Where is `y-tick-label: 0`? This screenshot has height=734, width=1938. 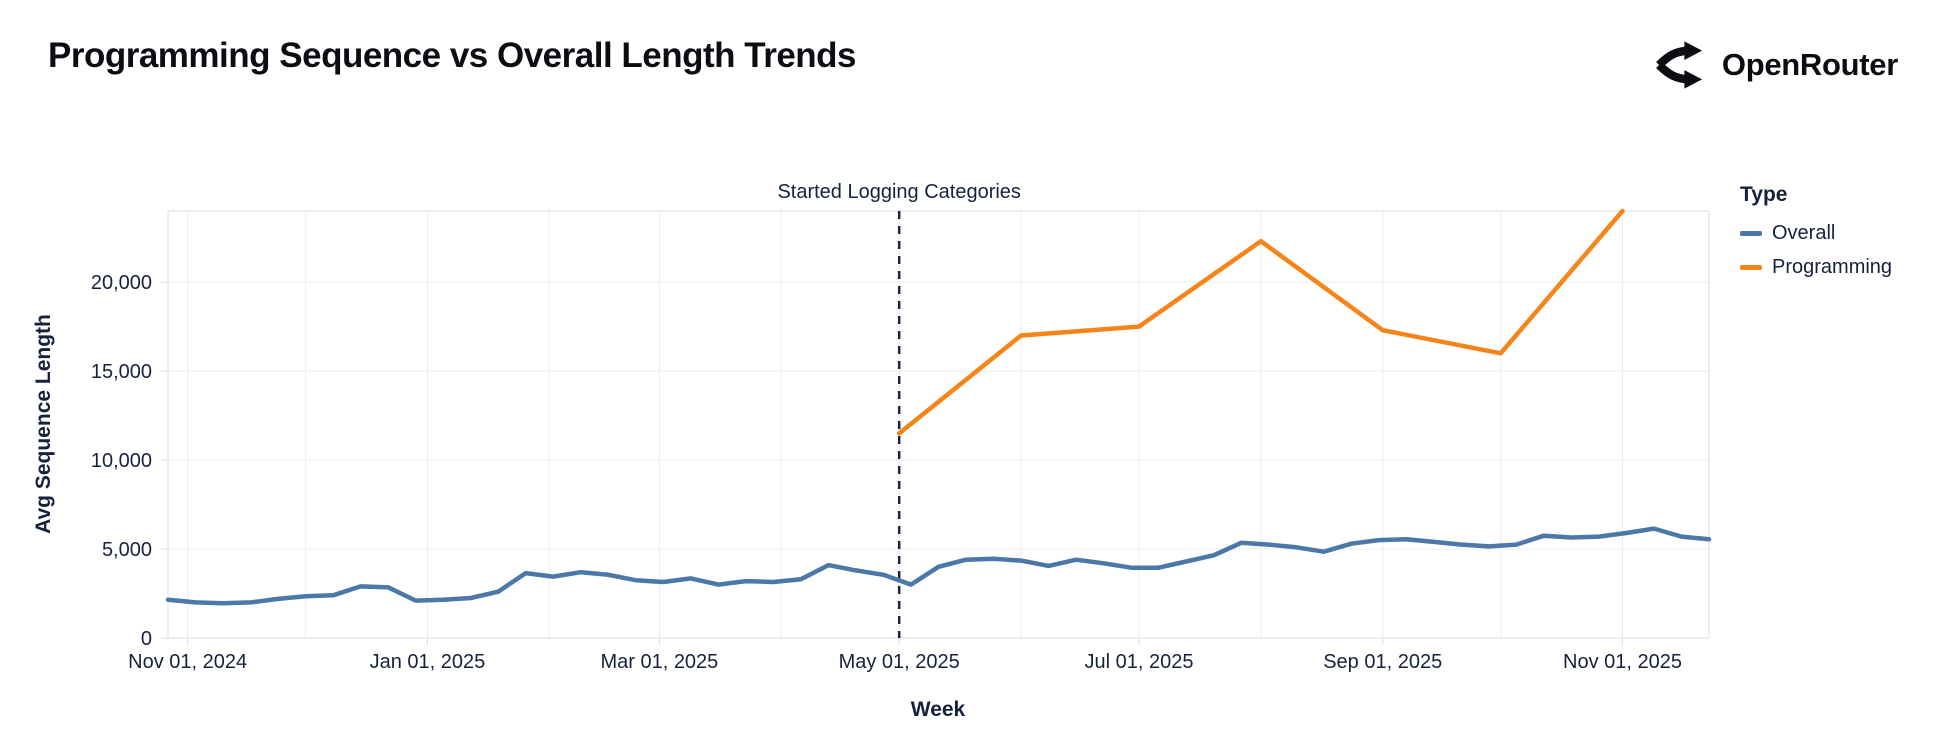 y-tick-label: 0 is located at coordinates (146, 639).